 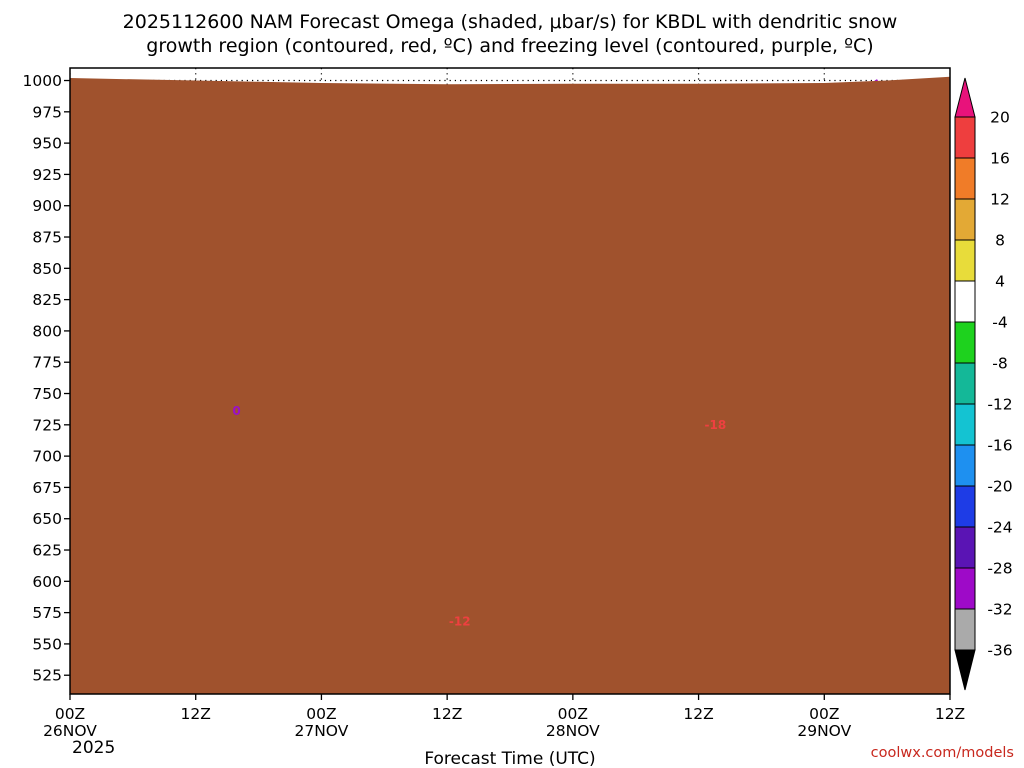 I want to click on colorbar-label: 20, so click(x=1000, y=118).